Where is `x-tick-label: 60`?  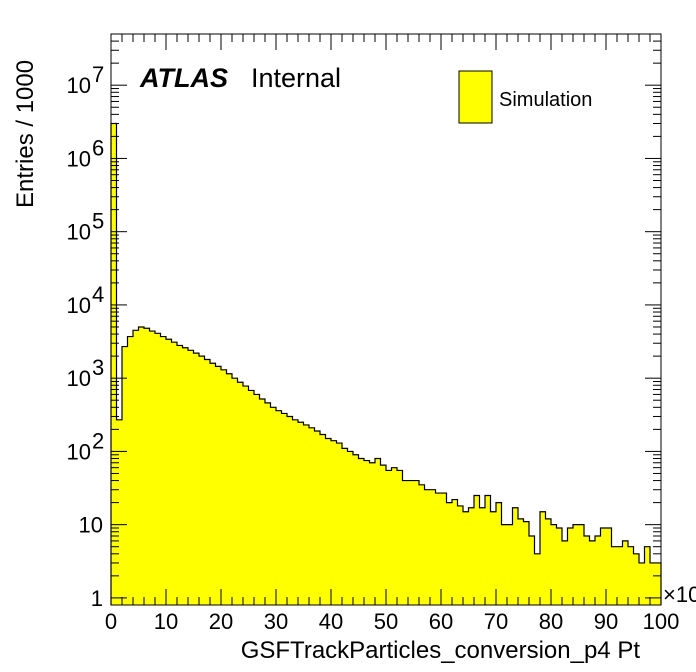
x-tick-label: 60 is located at coordinates (441, 621).